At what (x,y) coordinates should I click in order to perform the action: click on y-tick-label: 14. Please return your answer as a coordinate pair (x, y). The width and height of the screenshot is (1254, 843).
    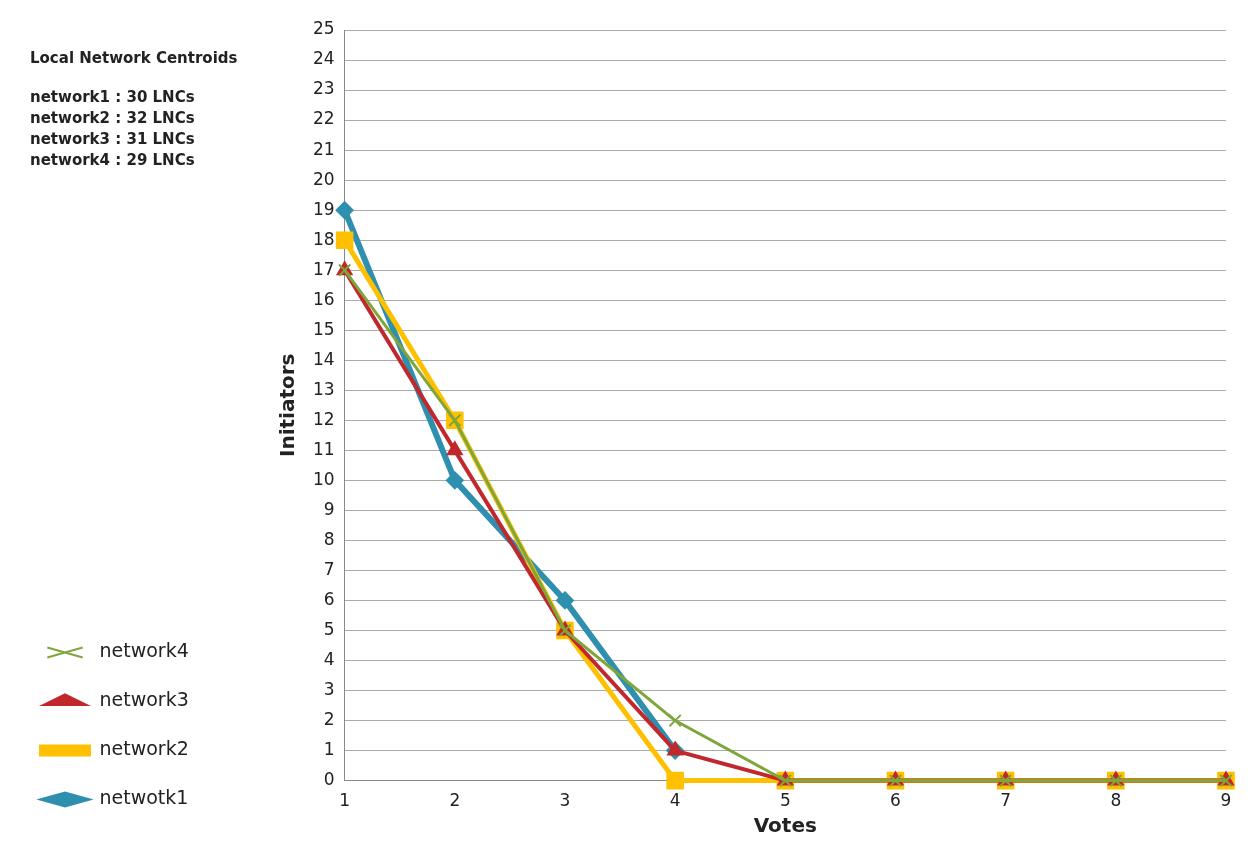
    Looking at the image, I should click on (323, 358).